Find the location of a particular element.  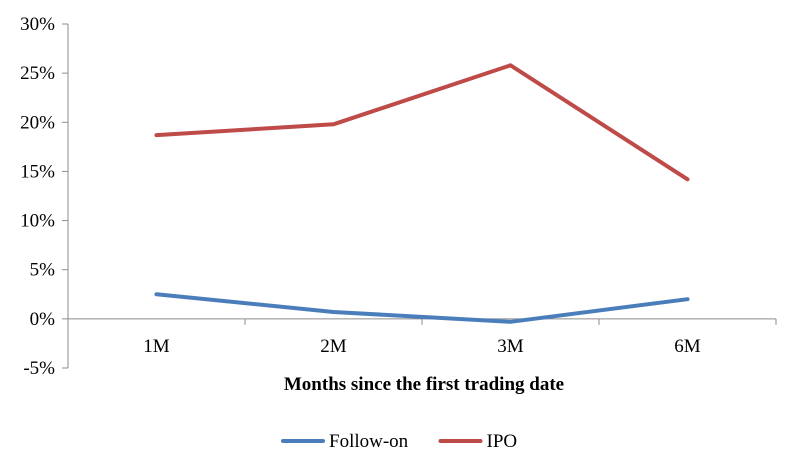

y-tick-label: 20% is located at coordinates (37, 122).